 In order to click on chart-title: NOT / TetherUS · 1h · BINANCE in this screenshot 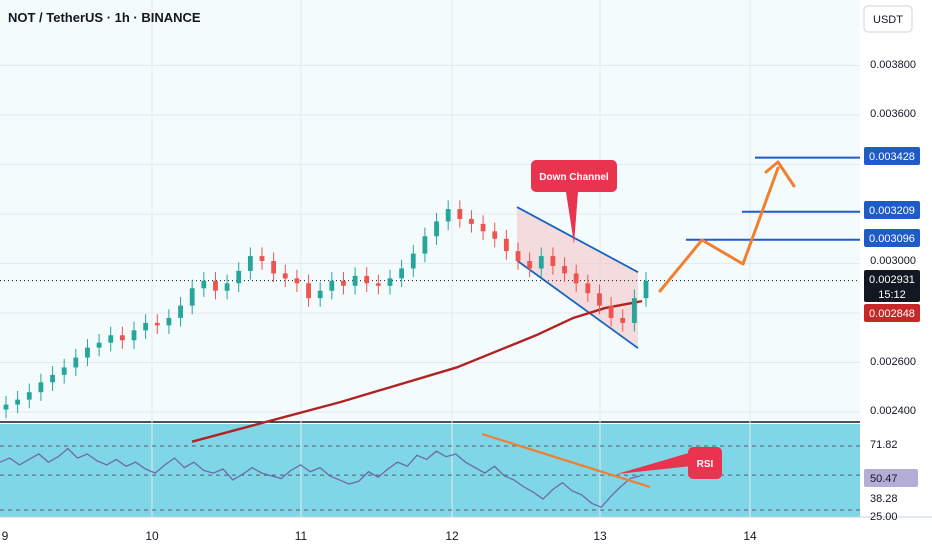, I will do `click(104, 17)`.